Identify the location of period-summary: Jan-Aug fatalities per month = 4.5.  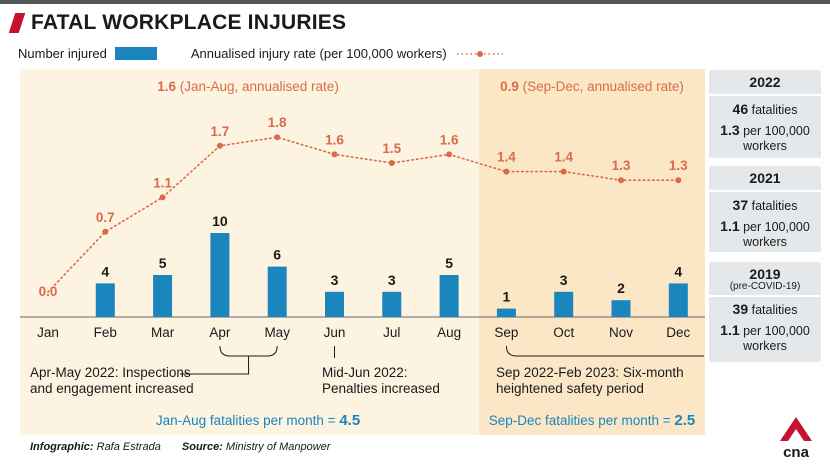
(258, 420).